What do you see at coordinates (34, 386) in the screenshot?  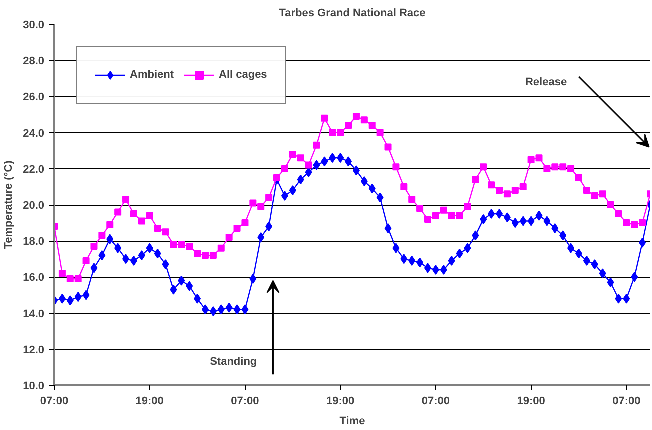 I see `y-tick-label: 10.0` at bounding box center [34, 386].